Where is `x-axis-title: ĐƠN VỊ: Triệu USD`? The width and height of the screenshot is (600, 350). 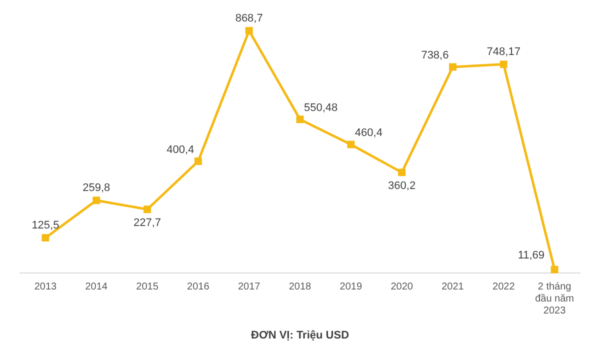 x-axis-title: ĐƠN VỊ: Triệu USD is located at coordinates (300, 335).